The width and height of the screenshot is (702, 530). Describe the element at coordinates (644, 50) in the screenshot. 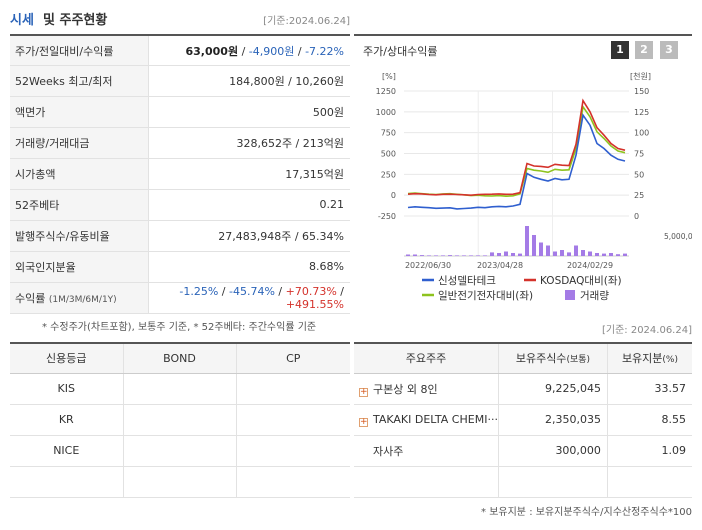

I see `chart-page-2-button: 2` at that location.